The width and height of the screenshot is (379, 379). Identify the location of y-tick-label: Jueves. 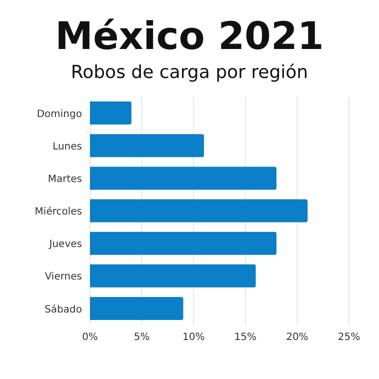
(65, 244).